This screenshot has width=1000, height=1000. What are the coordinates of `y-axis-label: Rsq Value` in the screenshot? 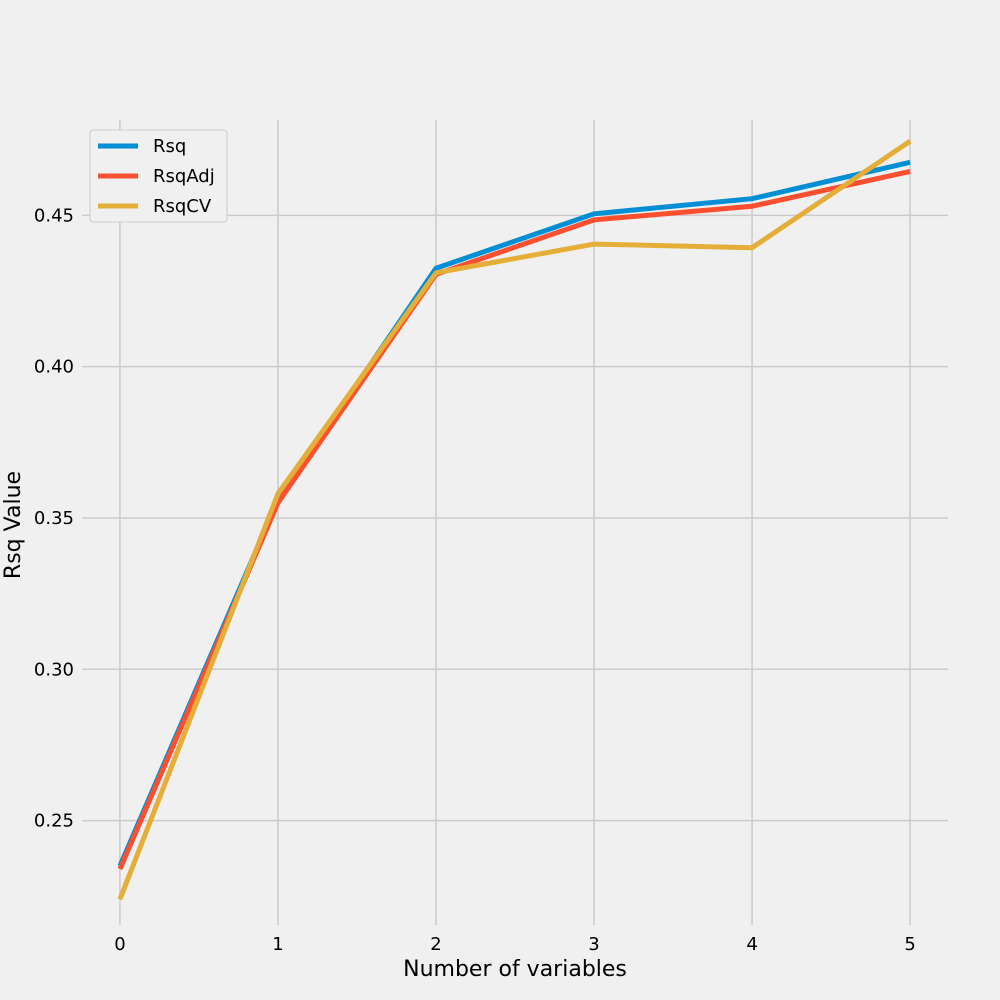 It's located at (13, 525).